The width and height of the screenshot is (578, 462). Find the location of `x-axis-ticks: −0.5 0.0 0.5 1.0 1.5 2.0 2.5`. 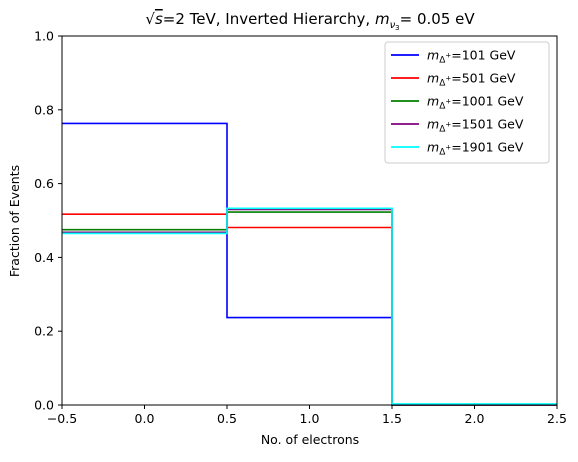

x-axis-ticks: −0.5 0.0 0.5 1.0 1.5 2.0 2.5 is located at coordinates (307, 415).